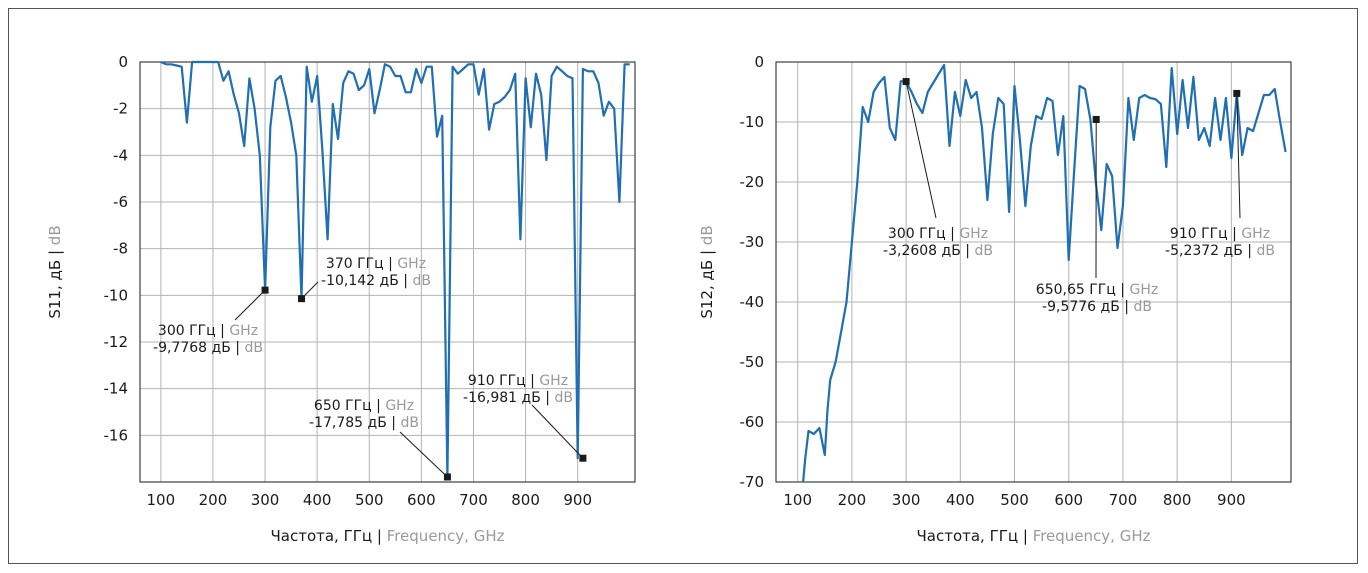 This screenshot has width=1368, height=573. I want to click on y-tick-label: -40, so click(752, 302).